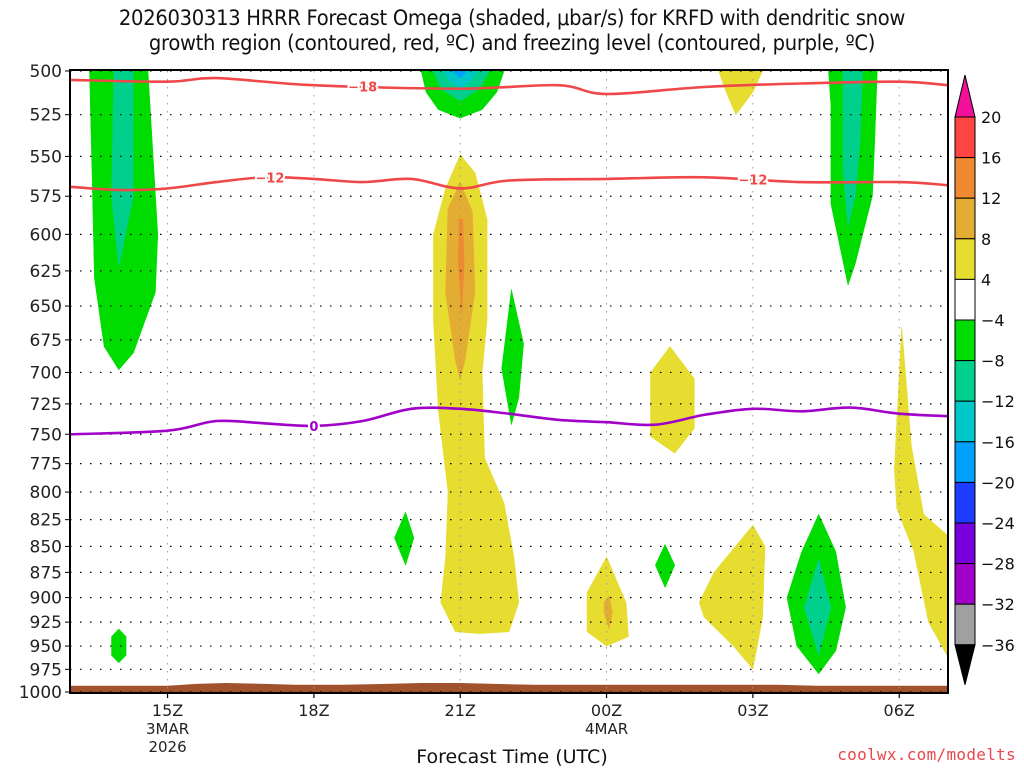 This screenshot has width=1024, height=768. I want to click on contour-label: −18, so click(362, 87).